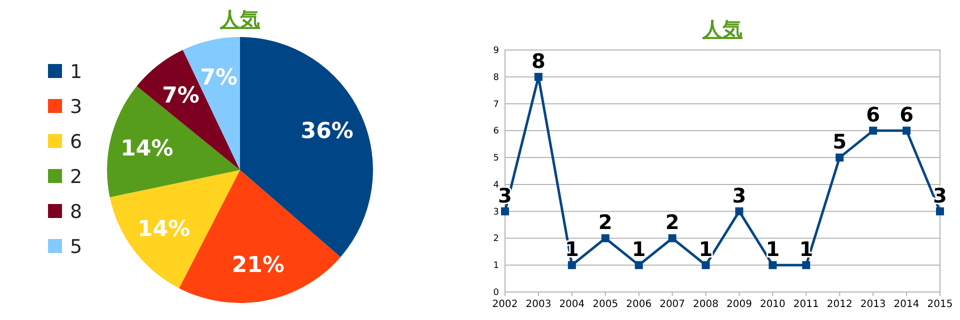 The width and height of the screenshot is (960, 320). What do you see at coordinates (539, 304) in the screenshot?
I see `x-tick-label: 2003` at bounding box center [539, 304].